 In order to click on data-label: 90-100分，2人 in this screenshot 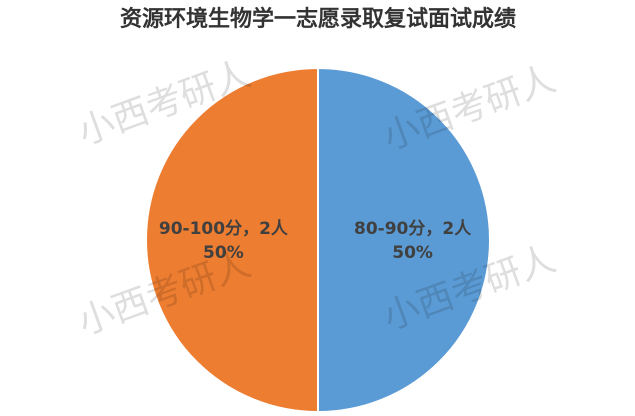, I will do `click(224, 229)`.